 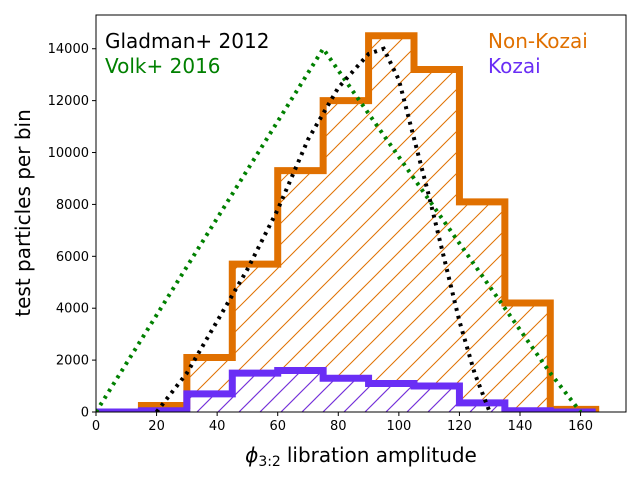 What do you see at coordinates (23, 212) in the screenshot?
I see `y-axis-label: test particles per bin` at bounding box center [23, 212].